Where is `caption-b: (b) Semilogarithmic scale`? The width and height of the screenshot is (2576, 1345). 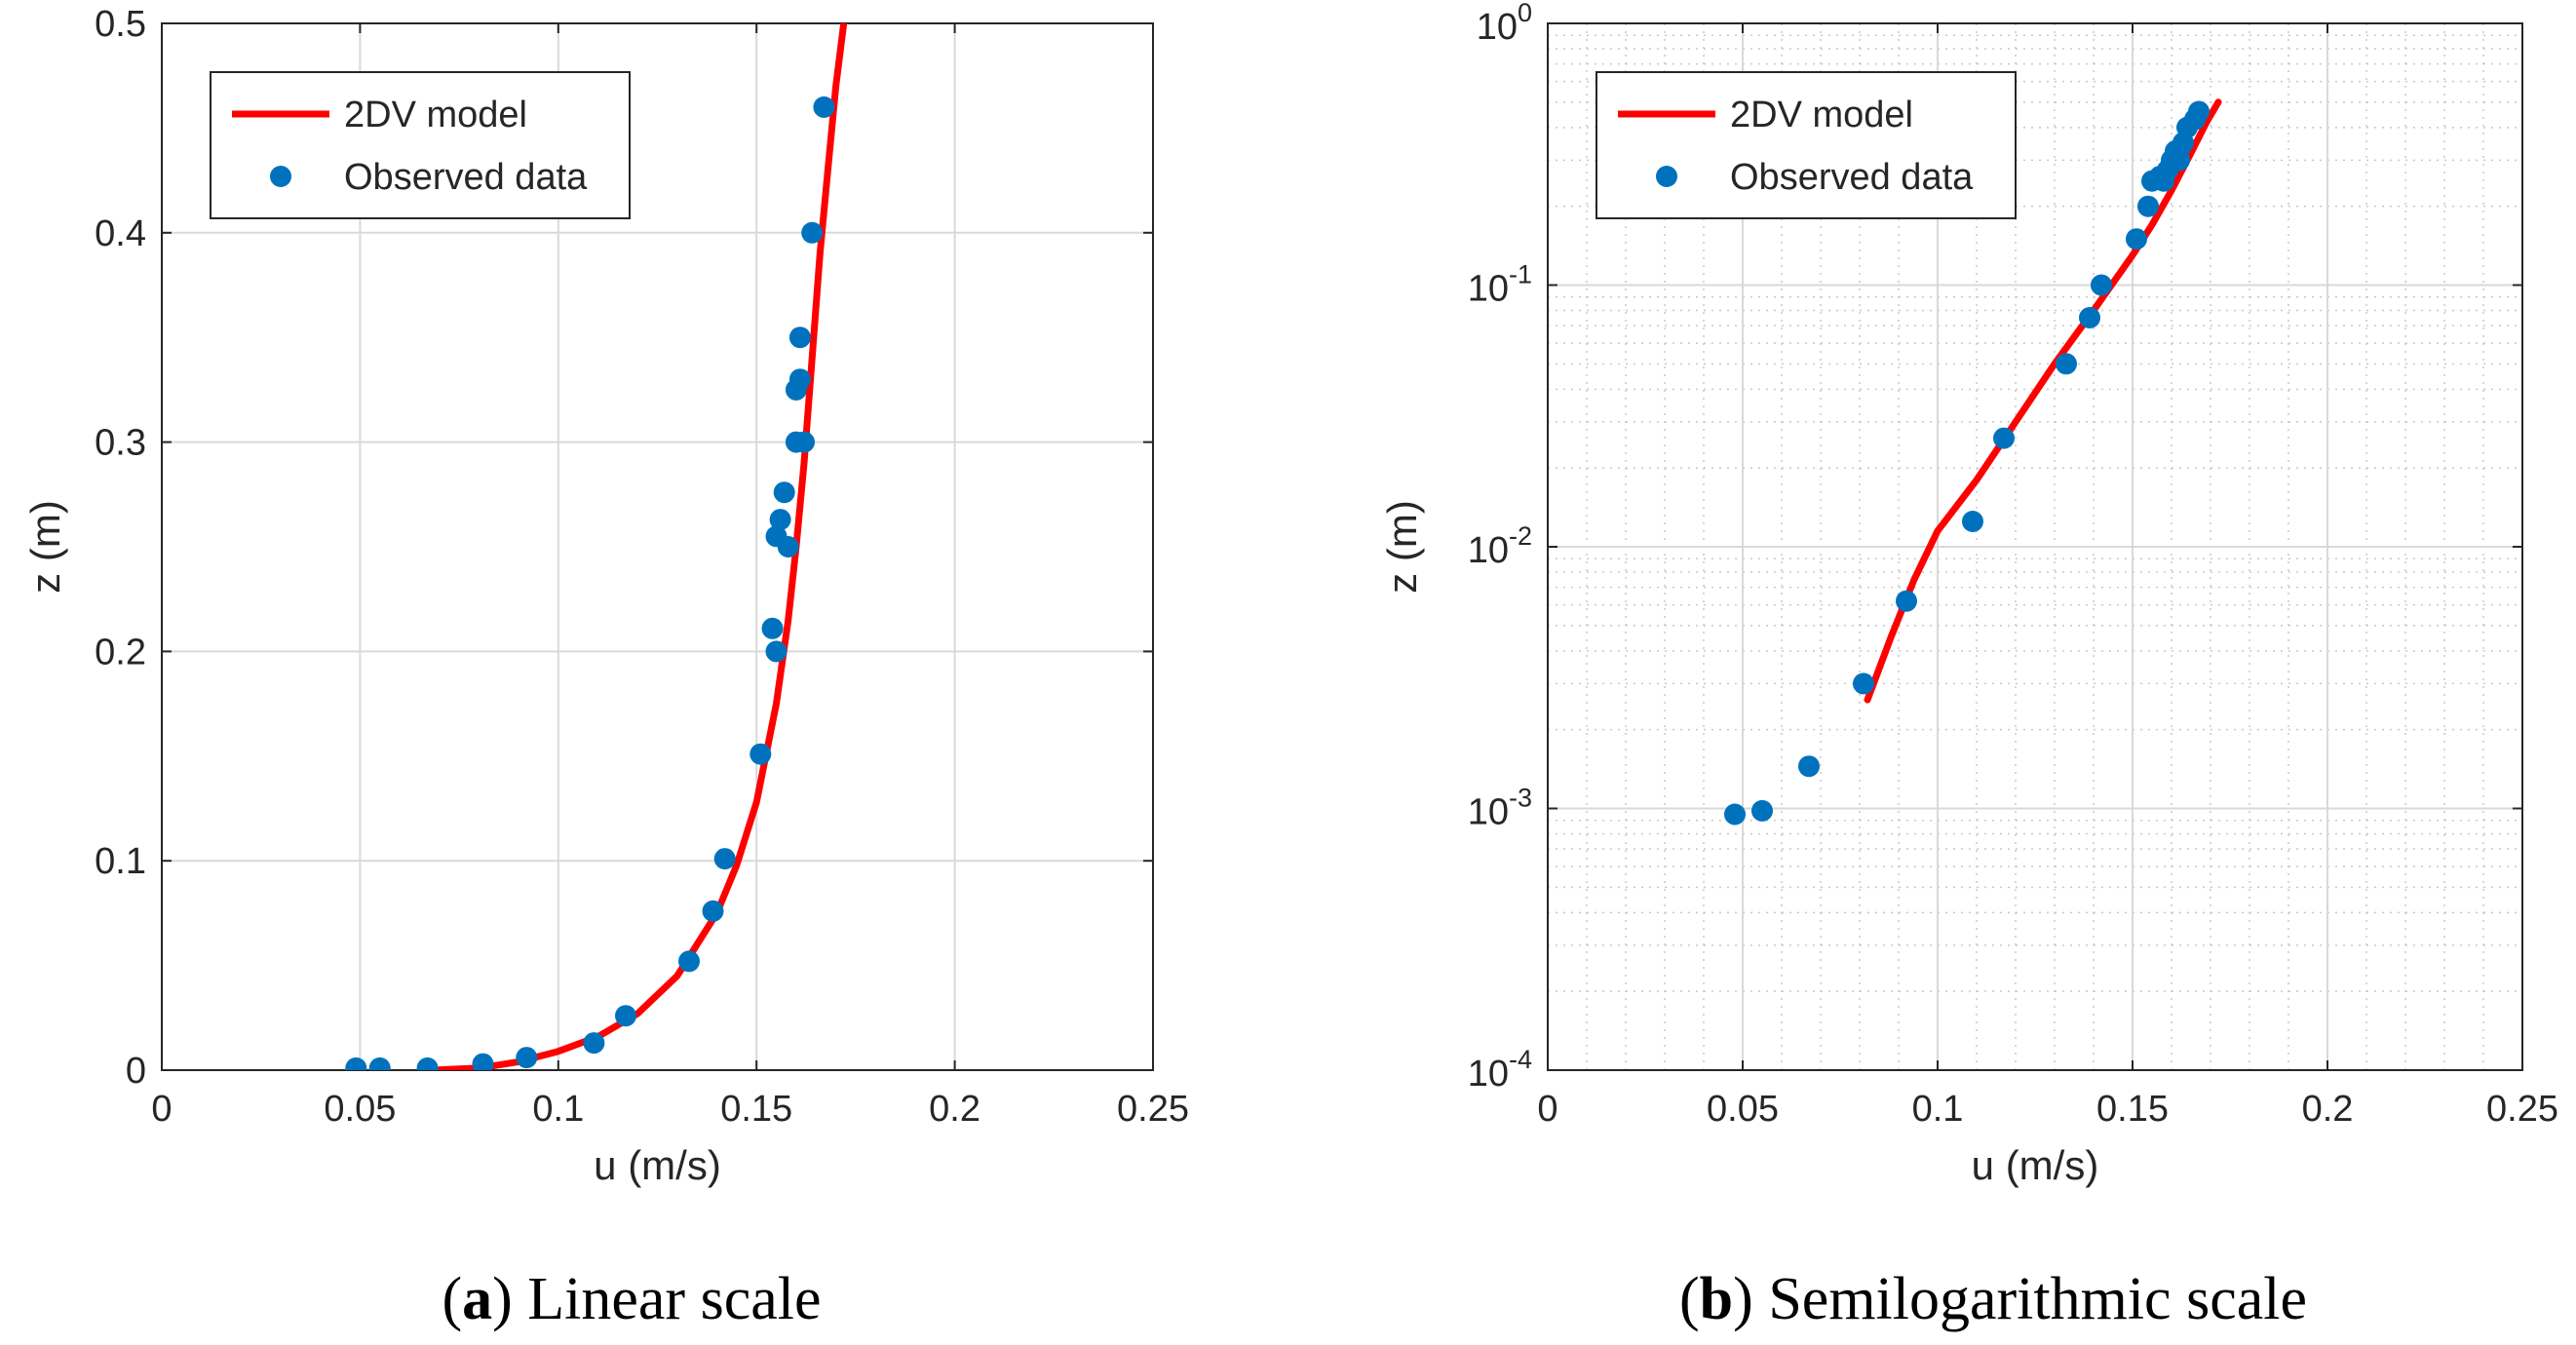
caption-b: (b) Semilogarithmic scale is located at coordinates (1993, 1299).